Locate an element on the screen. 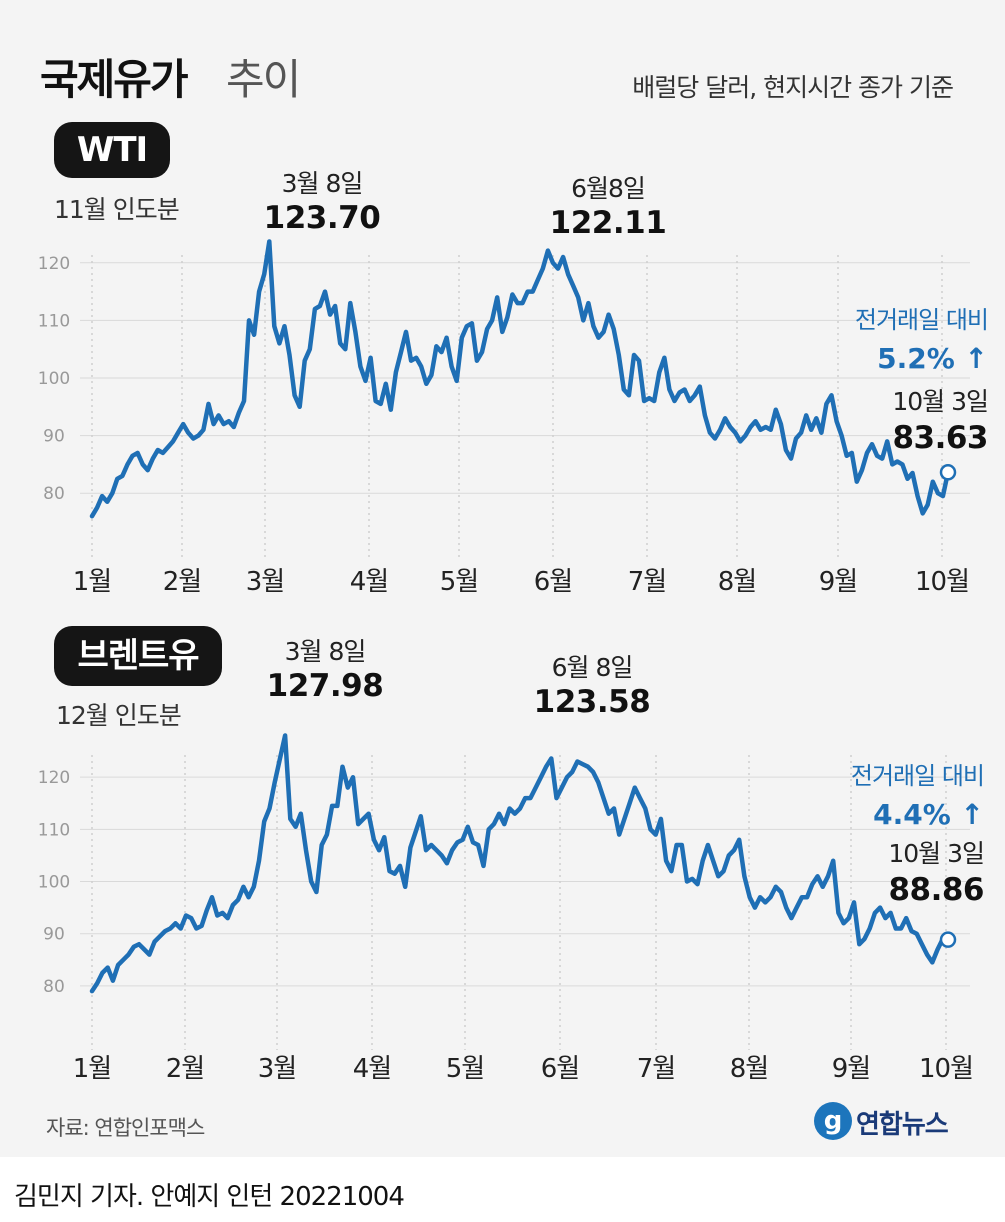  wti-y-tick-label: 110 is located at coordinates (54, 321).